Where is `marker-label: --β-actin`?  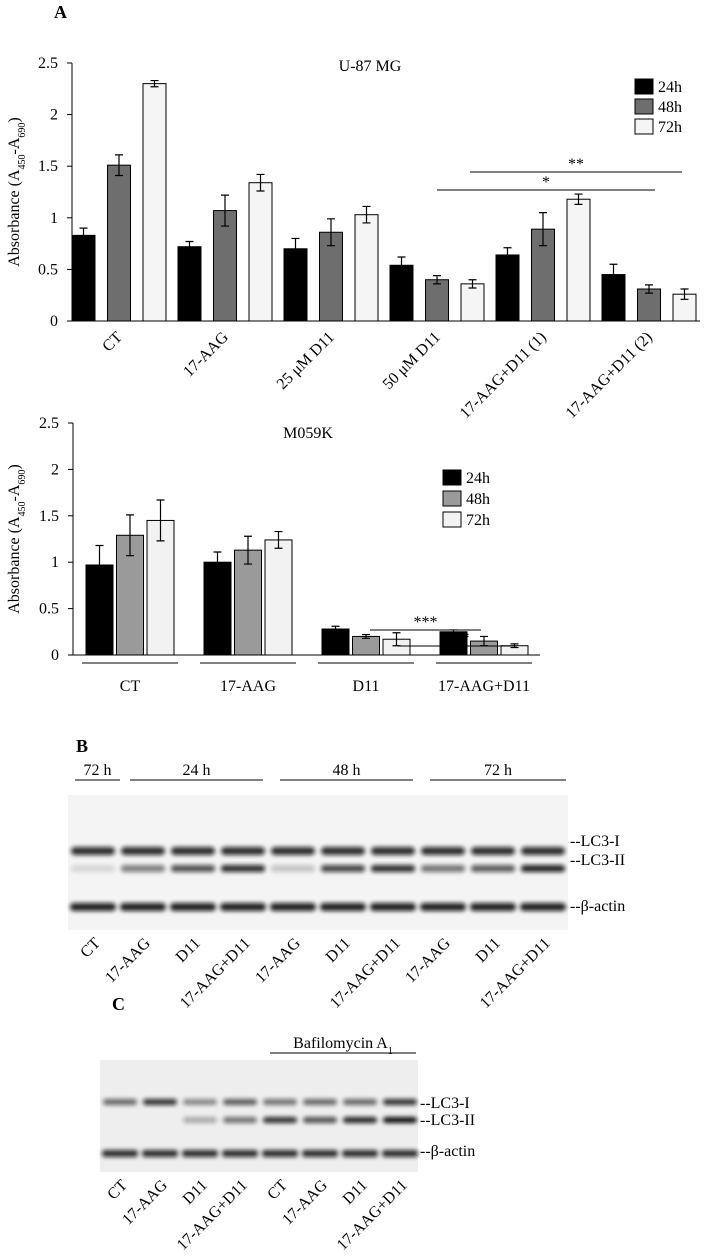 marker-label: --β-actin is located at coordinates (447, 1151).